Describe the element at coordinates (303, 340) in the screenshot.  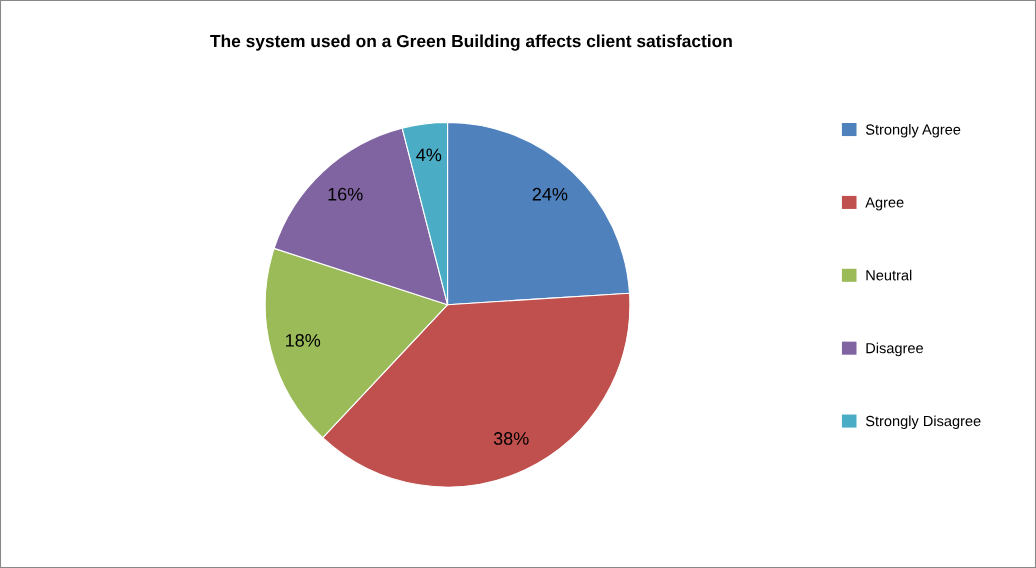
I see `data-label: 18%` at that location.